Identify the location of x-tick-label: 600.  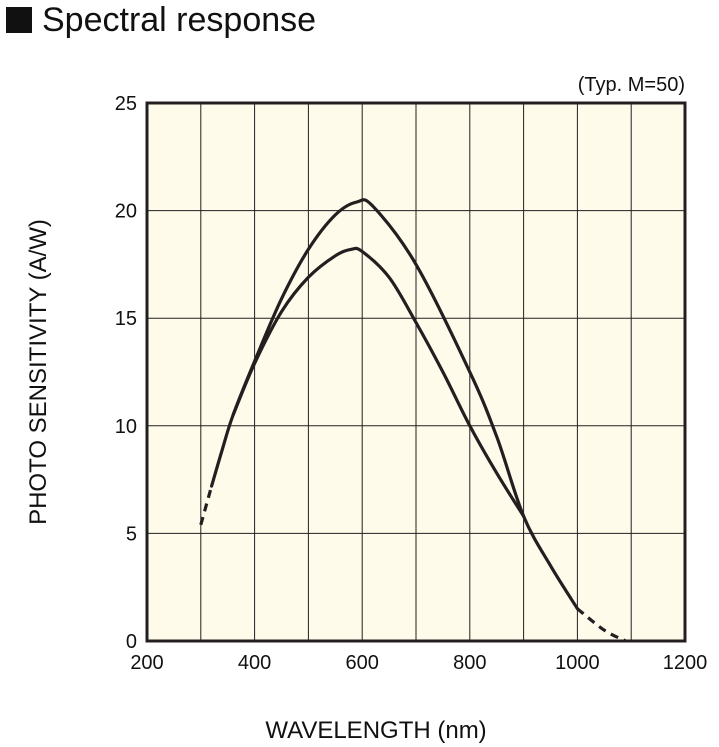
(362, 663).